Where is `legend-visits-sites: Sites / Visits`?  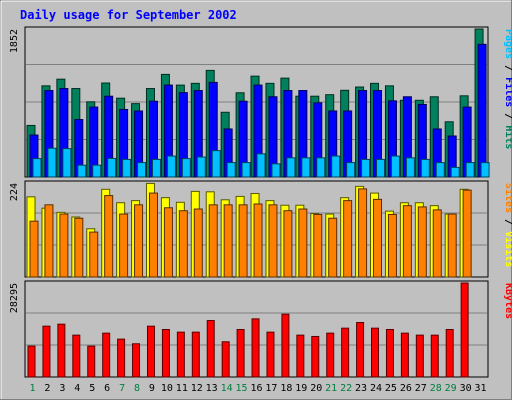 legend-visits-sites: Sites / Visits is located at coordinates (507, 225).